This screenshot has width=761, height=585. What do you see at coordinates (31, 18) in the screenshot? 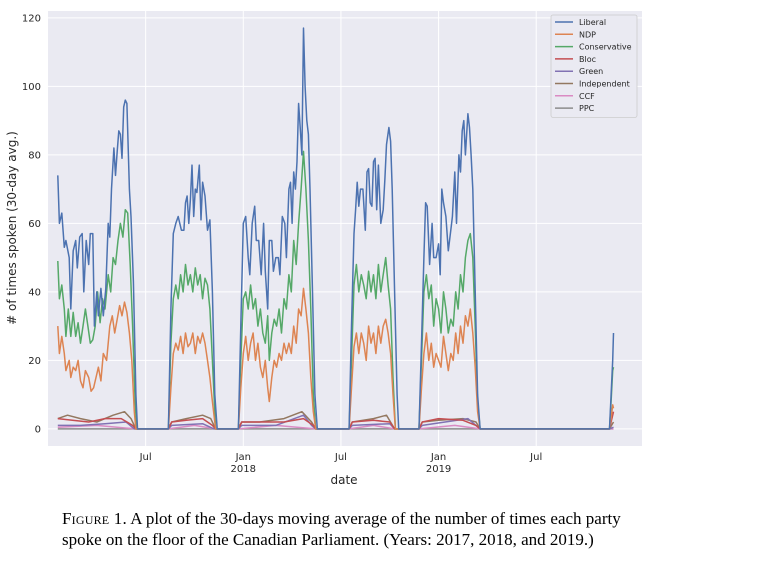
I see `y-tick-label: 120` at bounding box center [31, 18].